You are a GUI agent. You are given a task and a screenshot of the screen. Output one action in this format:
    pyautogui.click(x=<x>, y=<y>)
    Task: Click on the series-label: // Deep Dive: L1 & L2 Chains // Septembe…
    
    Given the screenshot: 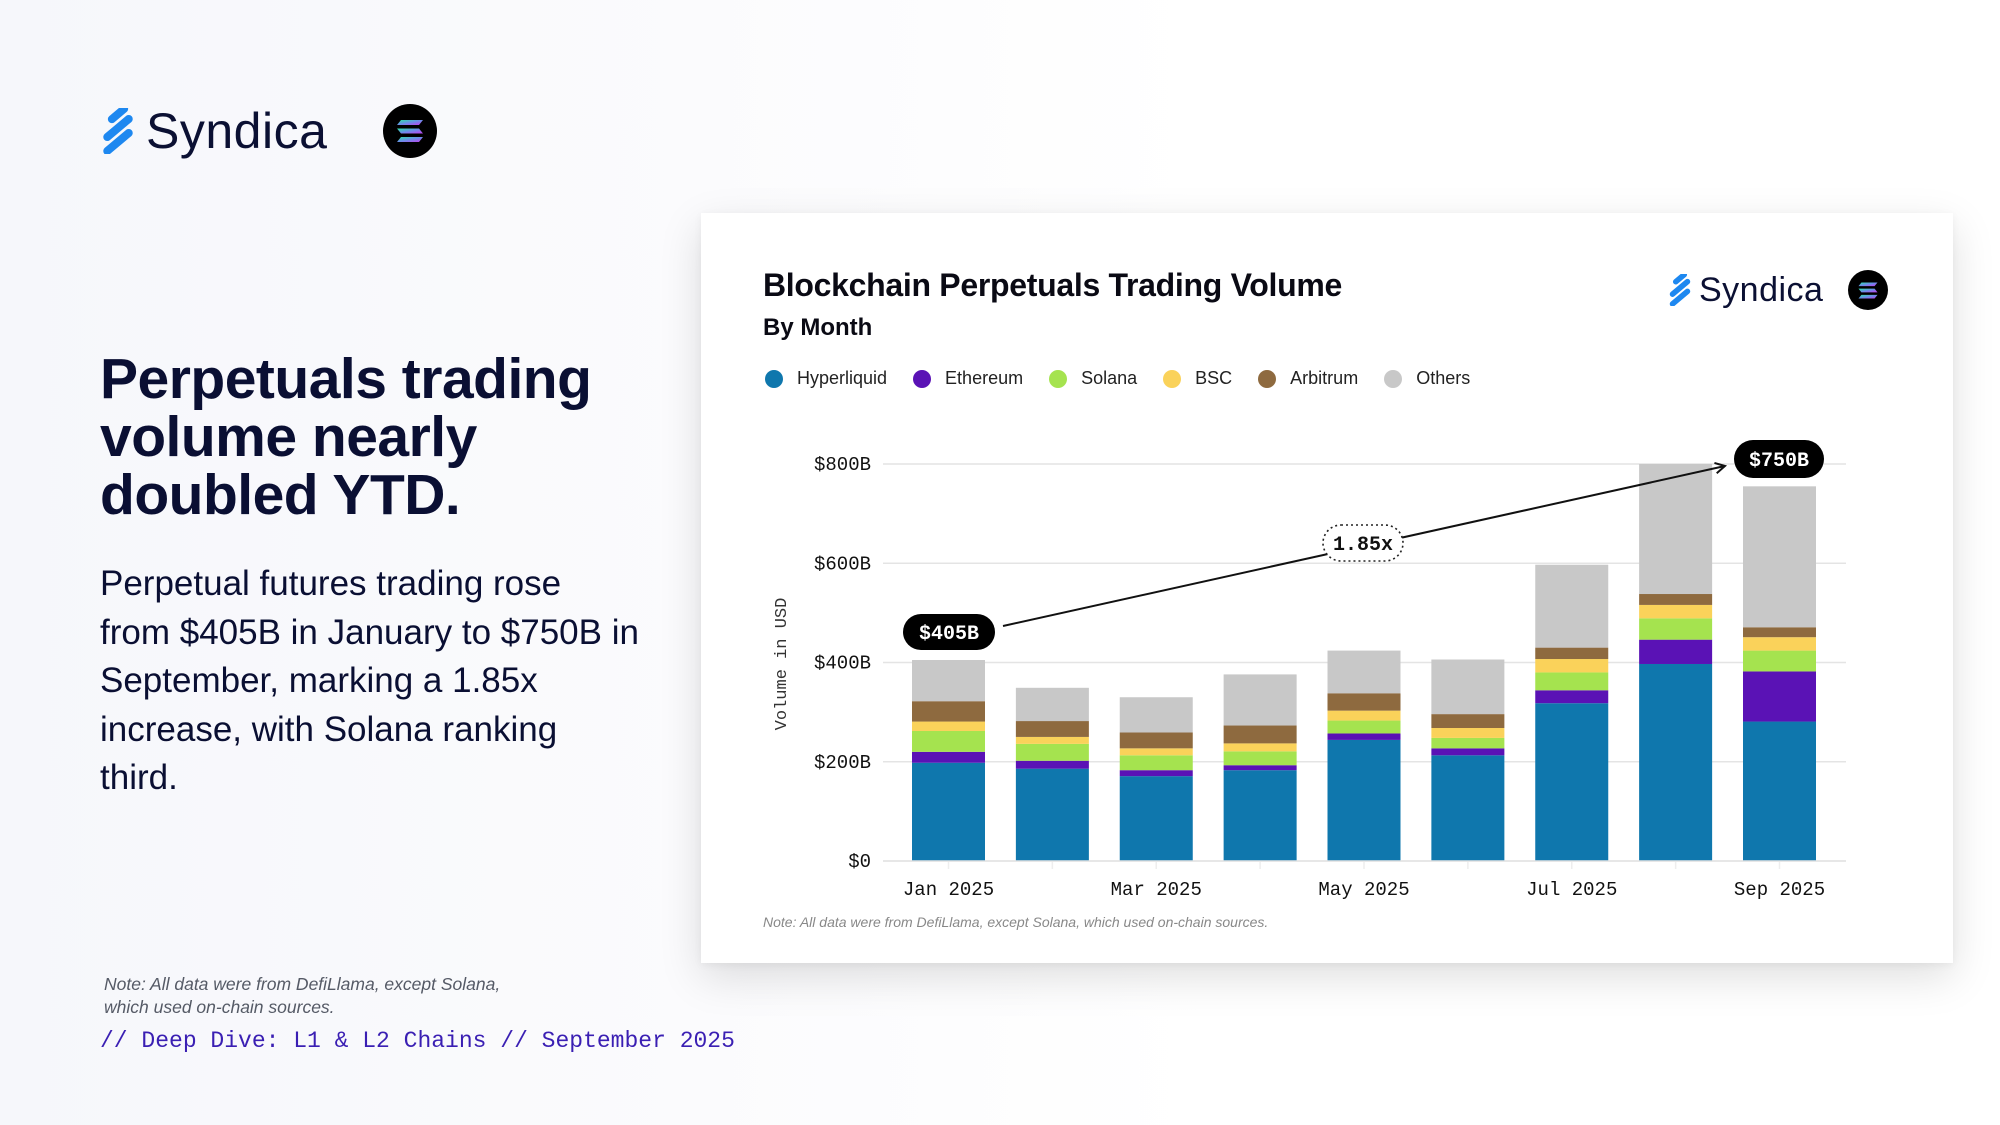 What is the action you would take?
    pyautogui.click(x=417, y=1041)
    